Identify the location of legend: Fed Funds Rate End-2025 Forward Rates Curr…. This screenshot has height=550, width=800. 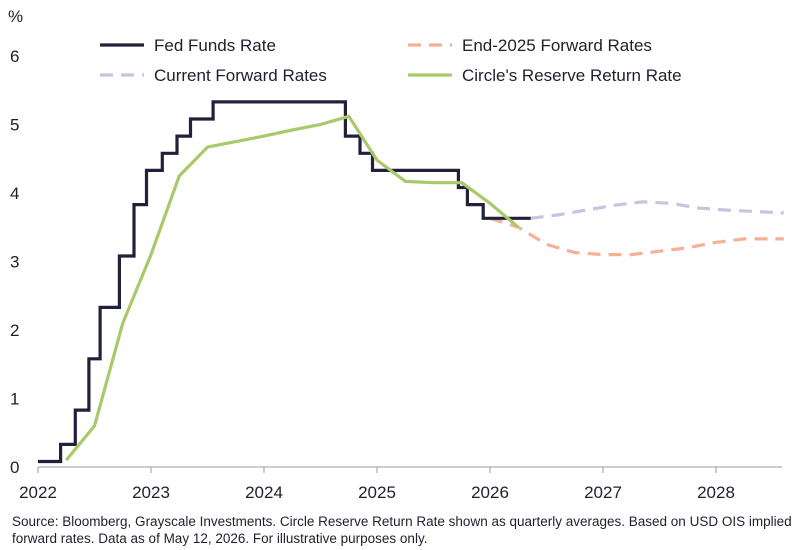
(391, 60).